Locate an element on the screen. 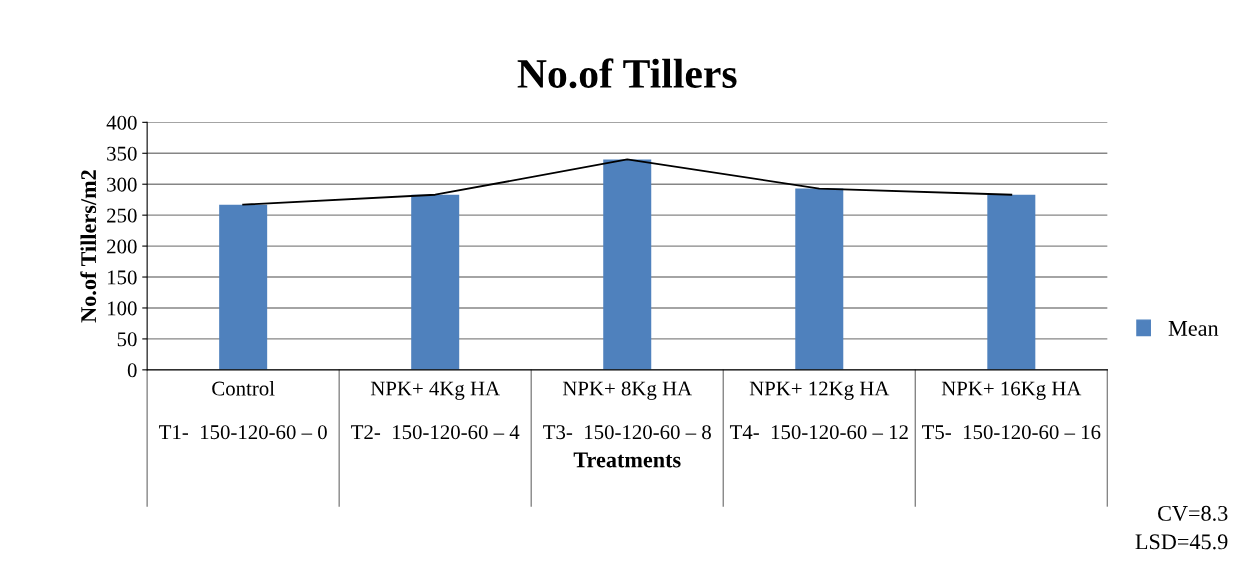 The height and width of the screenshot is (569, 1247). y-tick-label: 0 is located at coordinates (132, 370).